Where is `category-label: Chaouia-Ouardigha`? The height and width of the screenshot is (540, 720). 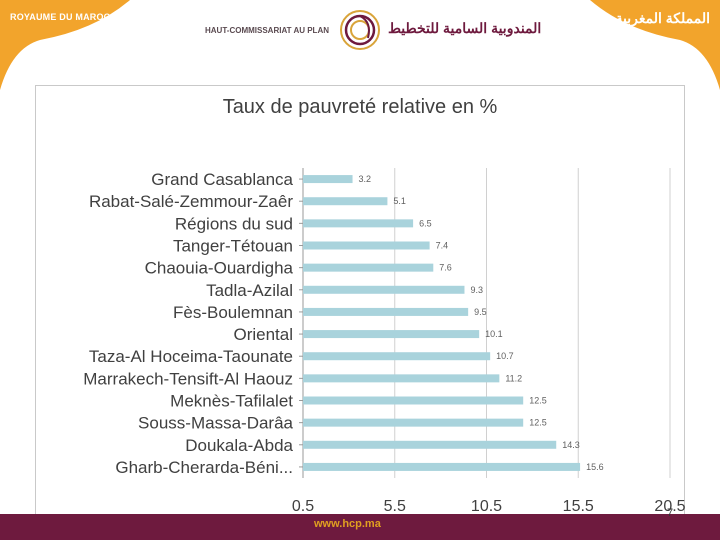 category-label: Chaouia-Ouardigha is located at coordinates (219, 268).